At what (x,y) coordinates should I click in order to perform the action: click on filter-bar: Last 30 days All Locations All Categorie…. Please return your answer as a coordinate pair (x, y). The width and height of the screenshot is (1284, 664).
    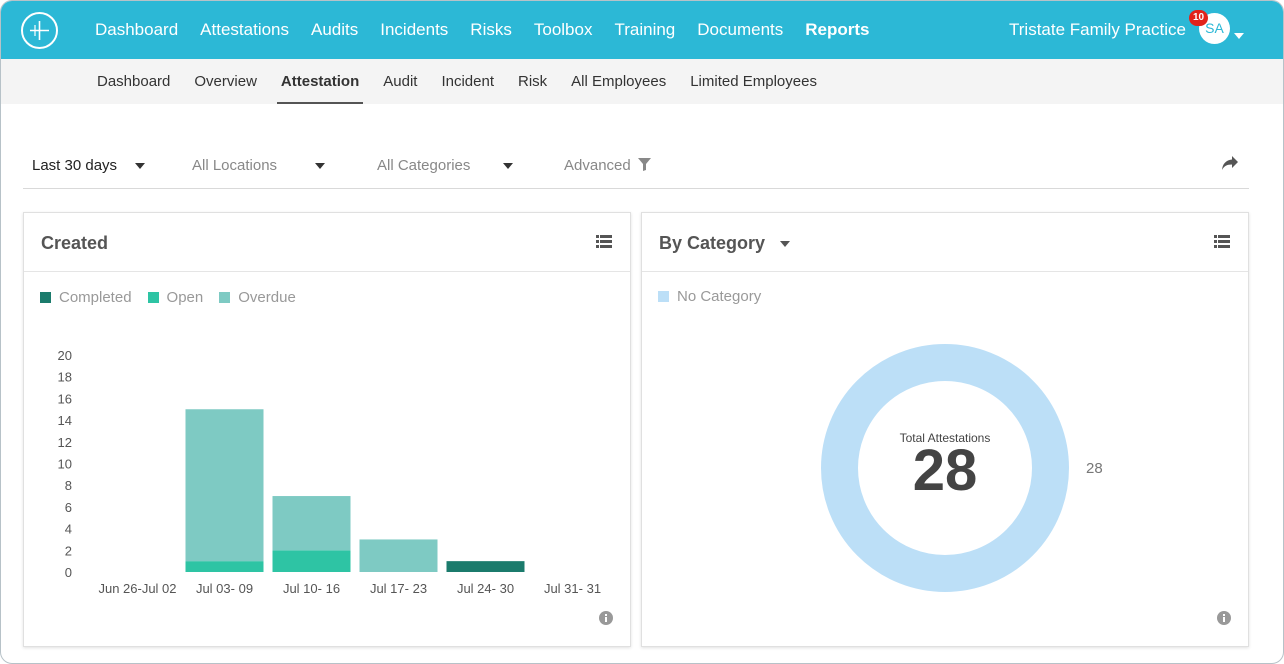
    Looking at the image, I should click on (636, 165).